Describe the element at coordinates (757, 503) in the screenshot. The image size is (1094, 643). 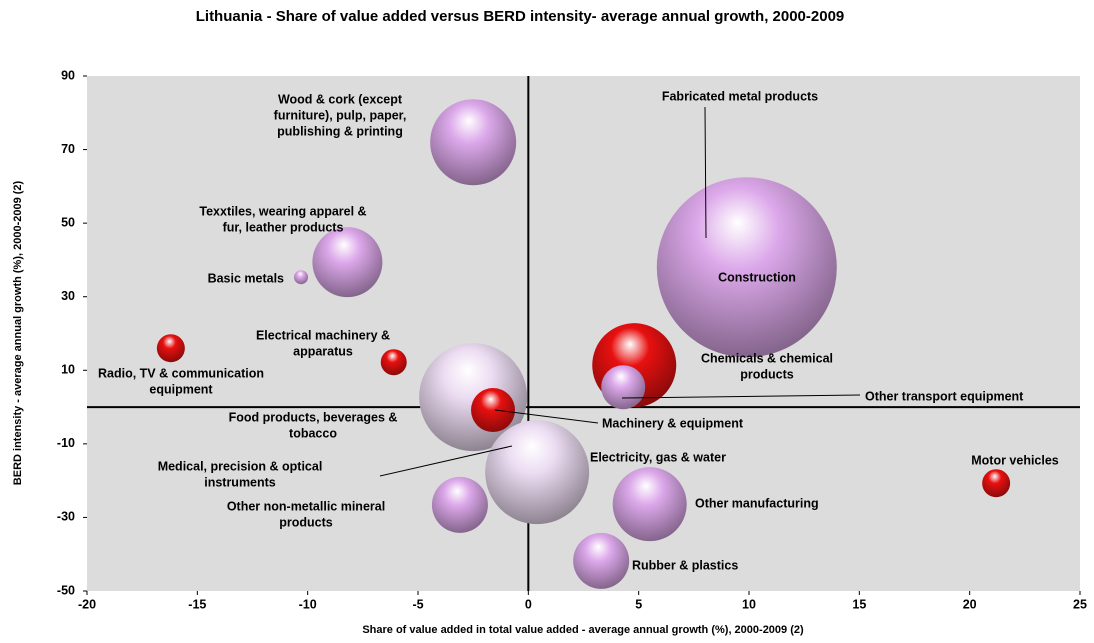
I see `bubble-label: Other manufacturing` at that location.